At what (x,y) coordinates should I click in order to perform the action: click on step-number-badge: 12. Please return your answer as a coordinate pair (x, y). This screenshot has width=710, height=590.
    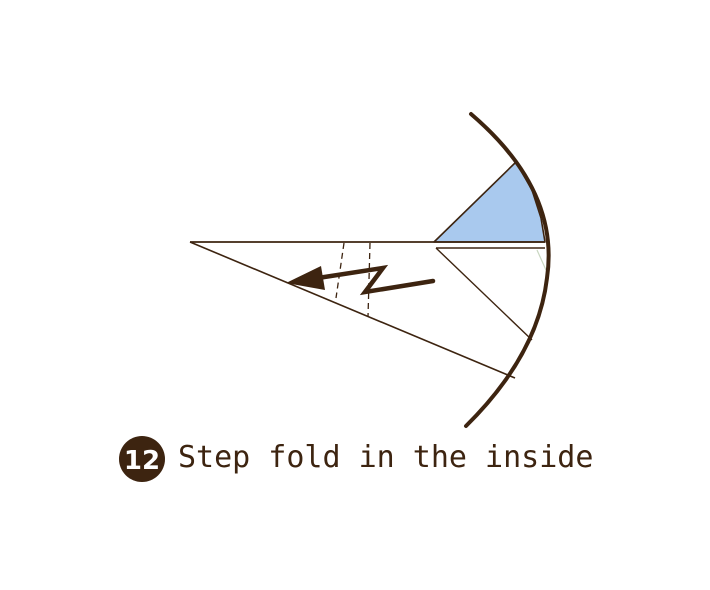
    Looking at the image, I should click on (142, 459).